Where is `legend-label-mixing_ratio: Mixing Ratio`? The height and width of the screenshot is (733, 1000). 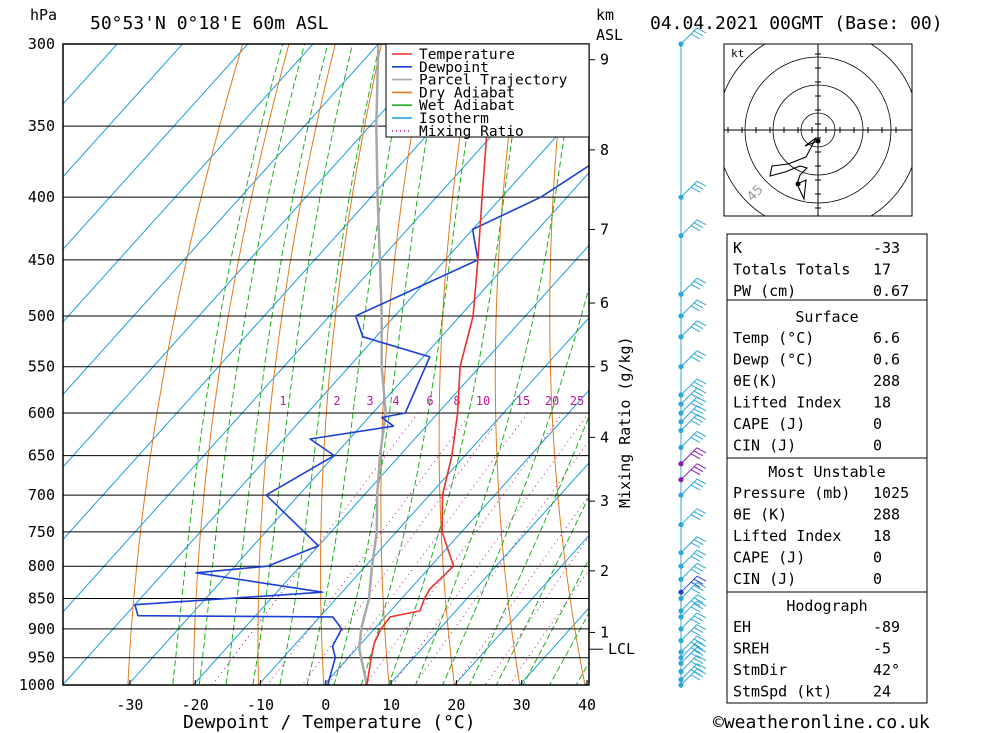
legend-label-mixing_ratio: Mixing Ratio is located at coordinates (471, 132).